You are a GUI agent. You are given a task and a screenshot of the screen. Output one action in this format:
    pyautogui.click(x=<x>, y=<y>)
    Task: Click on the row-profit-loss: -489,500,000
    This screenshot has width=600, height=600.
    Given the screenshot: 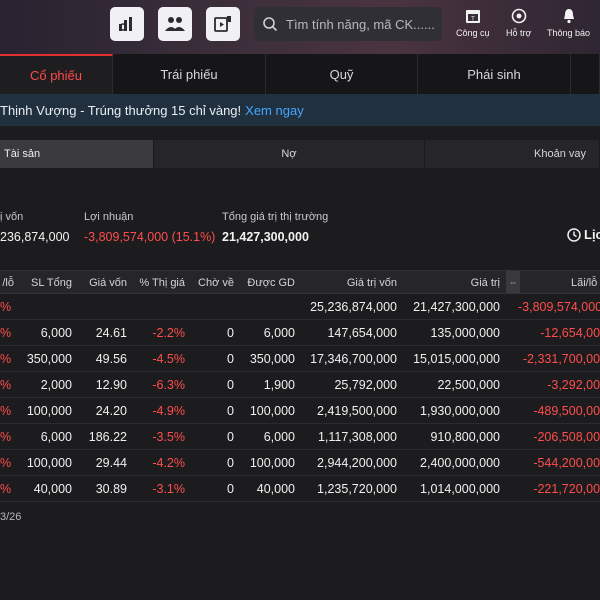 What is the action you would take?
    pyautogui.click(x=566, y=411)
    